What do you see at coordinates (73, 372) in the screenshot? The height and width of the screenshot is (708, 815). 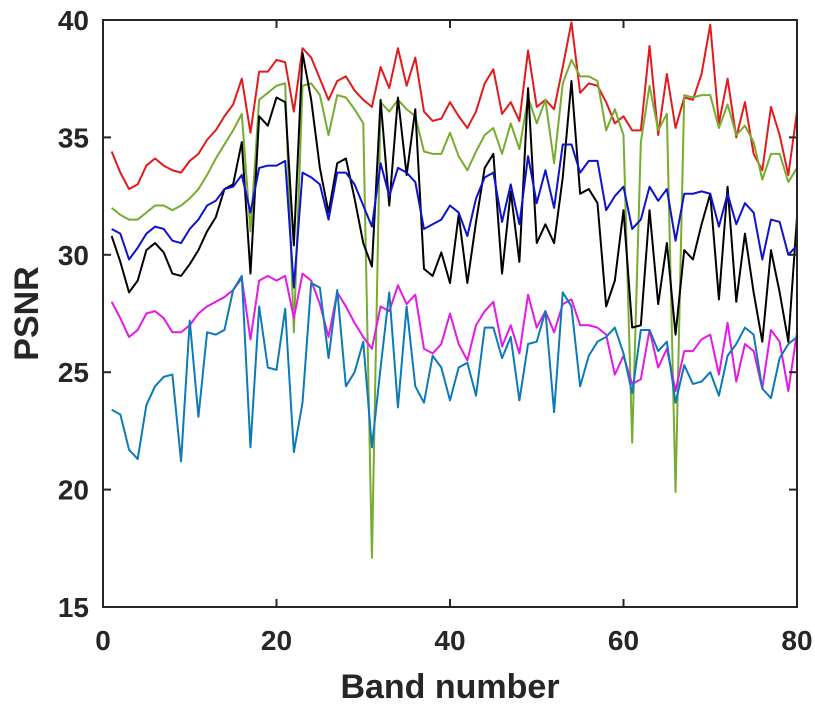 I see `y-tick-label: 25` at bounding box center [73, 372].